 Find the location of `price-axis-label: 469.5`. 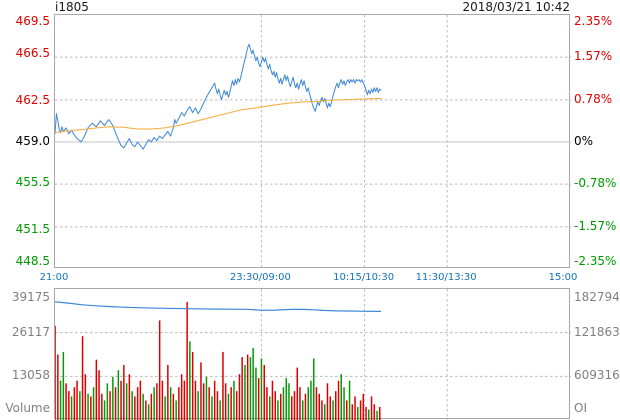

price-axis-label: 469.5 is located at coordinates (32, 21).